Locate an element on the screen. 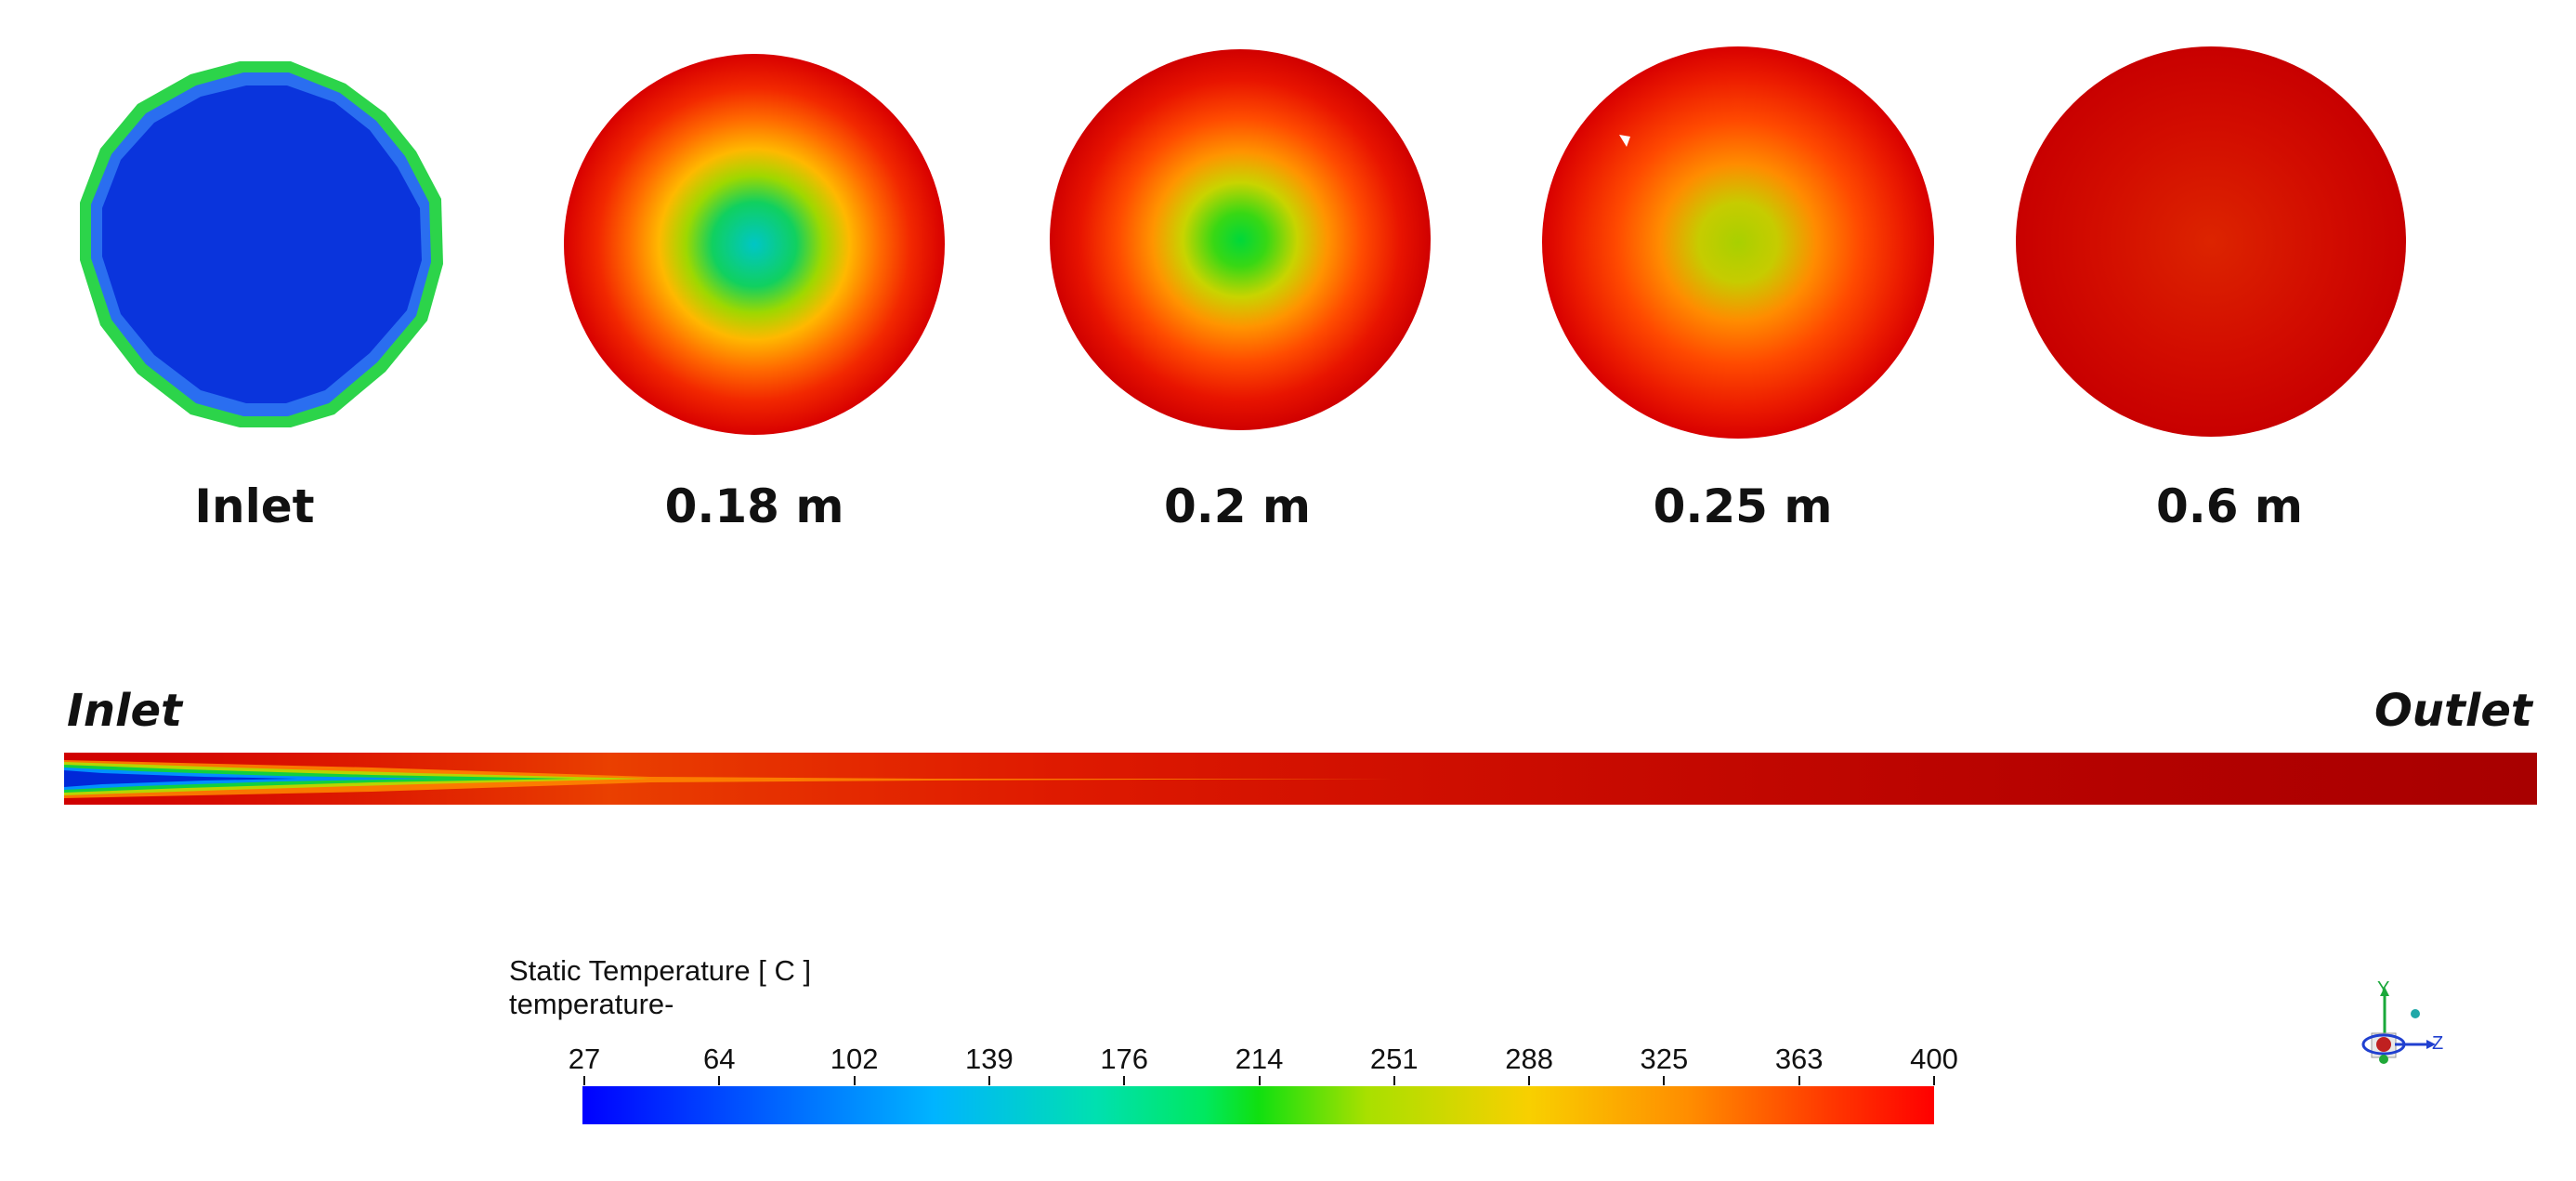  section-label-0-2m: 0.2 m is located at coordinates (1238, 506).